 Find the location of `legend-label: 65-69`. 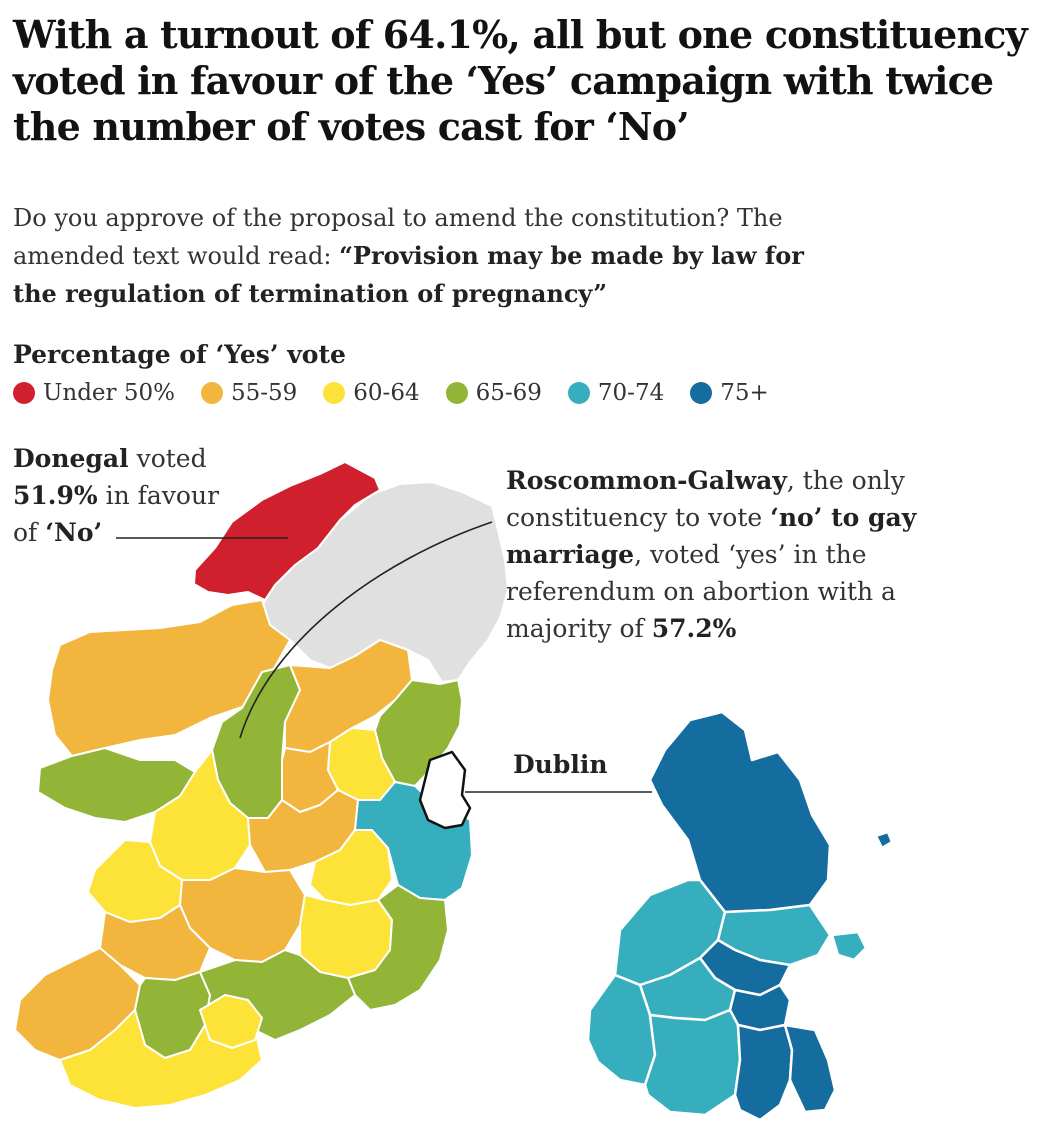

legend-label: 65-69 is located at coordinates (508, 393).